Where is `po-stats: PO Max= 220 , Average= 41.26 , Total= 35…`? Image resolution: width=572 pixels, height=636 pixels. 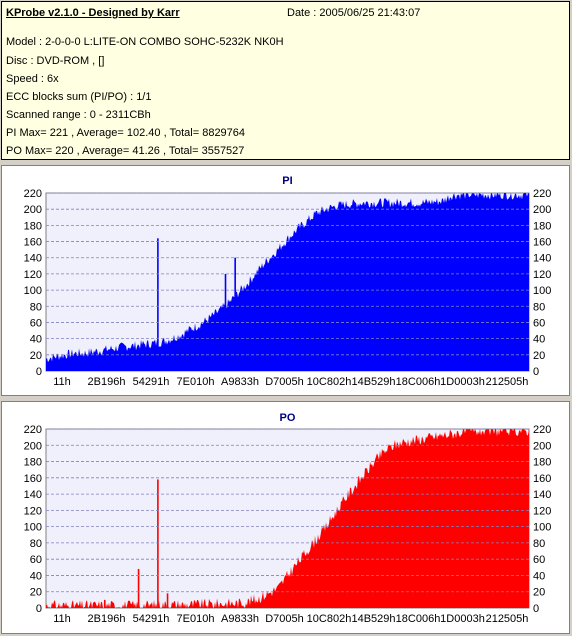
po-stats: PO Max= 220 , Average= 41.26 , Total= 35… is located at coordinates (125, 151).